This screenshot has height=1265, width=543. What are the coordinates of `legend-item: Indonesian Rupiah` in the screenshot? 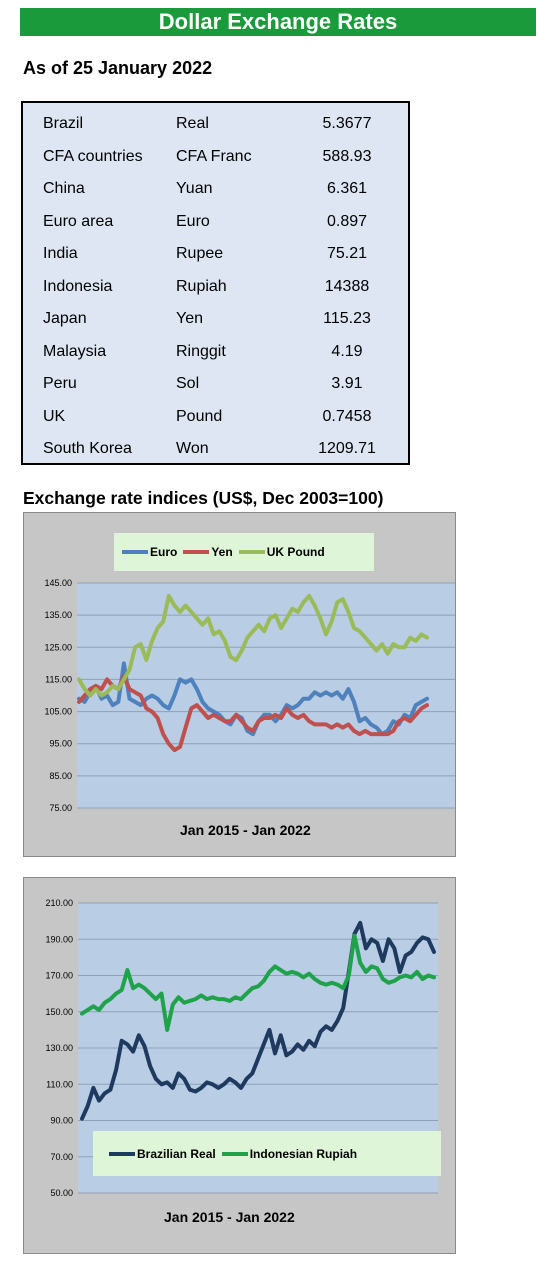 It's located at (289, 1153).